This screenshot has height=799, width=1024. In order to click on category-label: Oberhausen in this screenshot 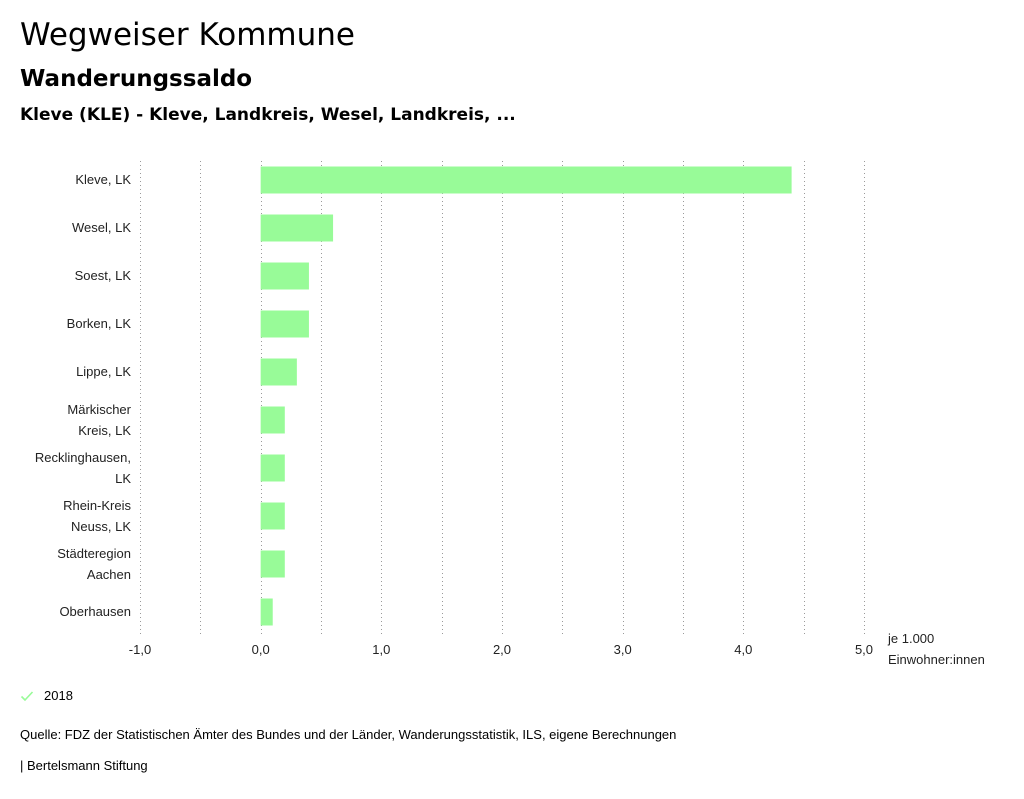, I will do `click(95, 611)`.